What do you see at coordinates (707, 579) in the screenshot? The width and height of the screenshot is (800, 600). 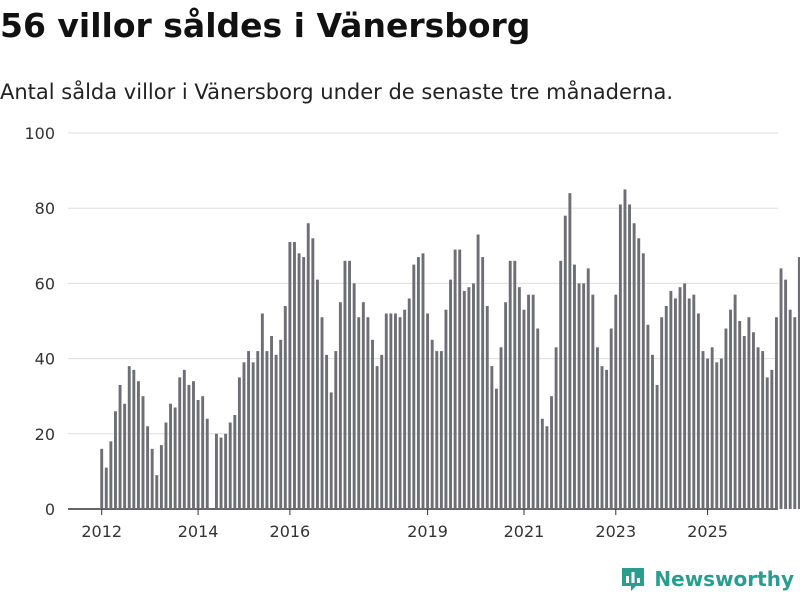 I see `newsworthy-logo: Newsworthy` at bounding box center [707, 579].